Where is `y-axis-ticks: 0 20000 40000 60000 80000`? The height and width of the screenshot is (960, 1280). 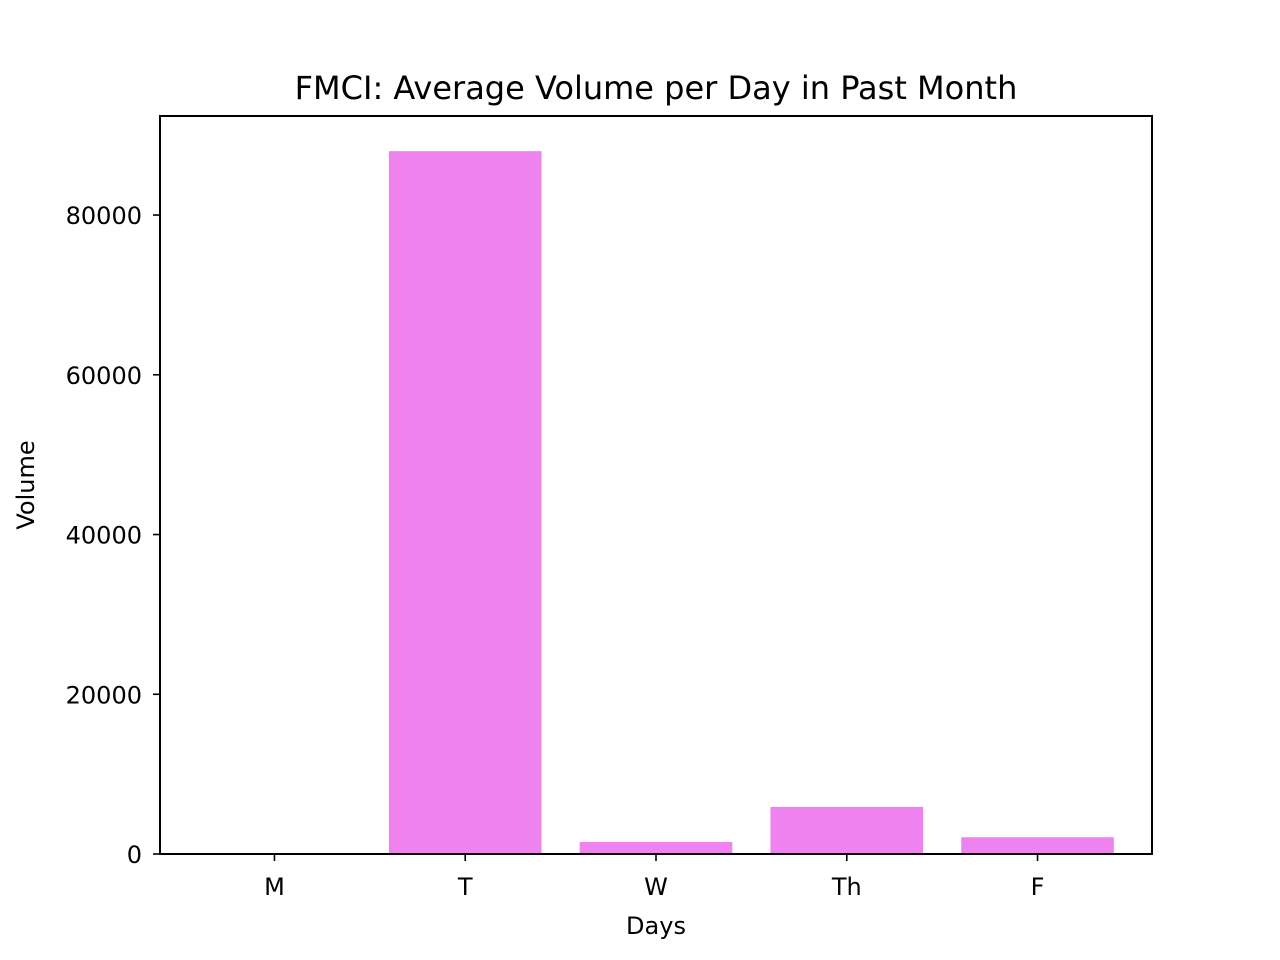
y-axis-ticks: 0 20000 40000 60000 80000 is located at coordinates (113, 535).